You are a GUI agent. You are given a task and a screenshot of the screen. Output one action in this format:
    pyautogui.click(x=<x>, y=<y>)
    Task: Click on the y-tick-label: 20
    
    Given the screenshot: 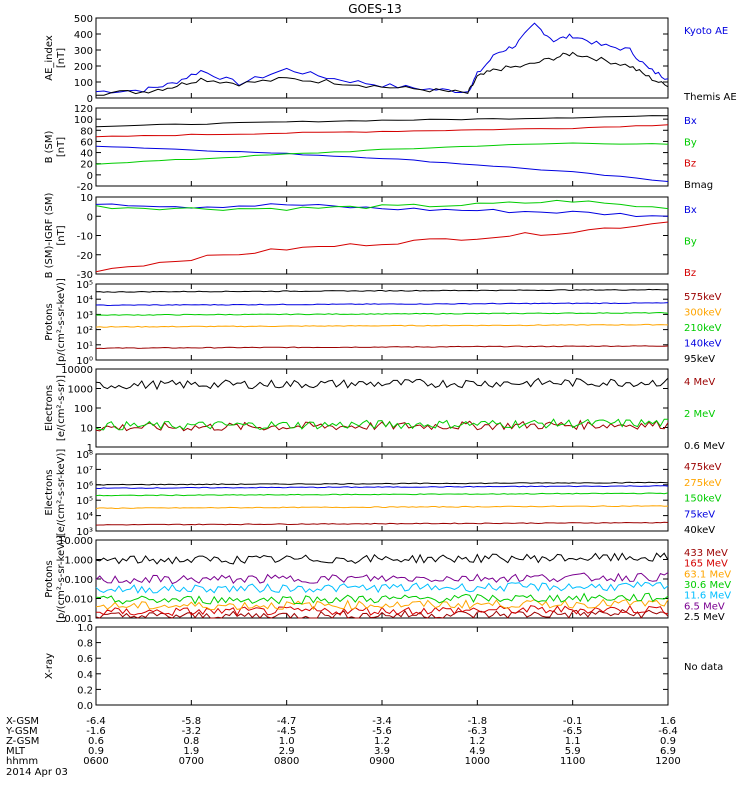 What is the action you would take?
    pyautogui.click(x=86, y=165)
    